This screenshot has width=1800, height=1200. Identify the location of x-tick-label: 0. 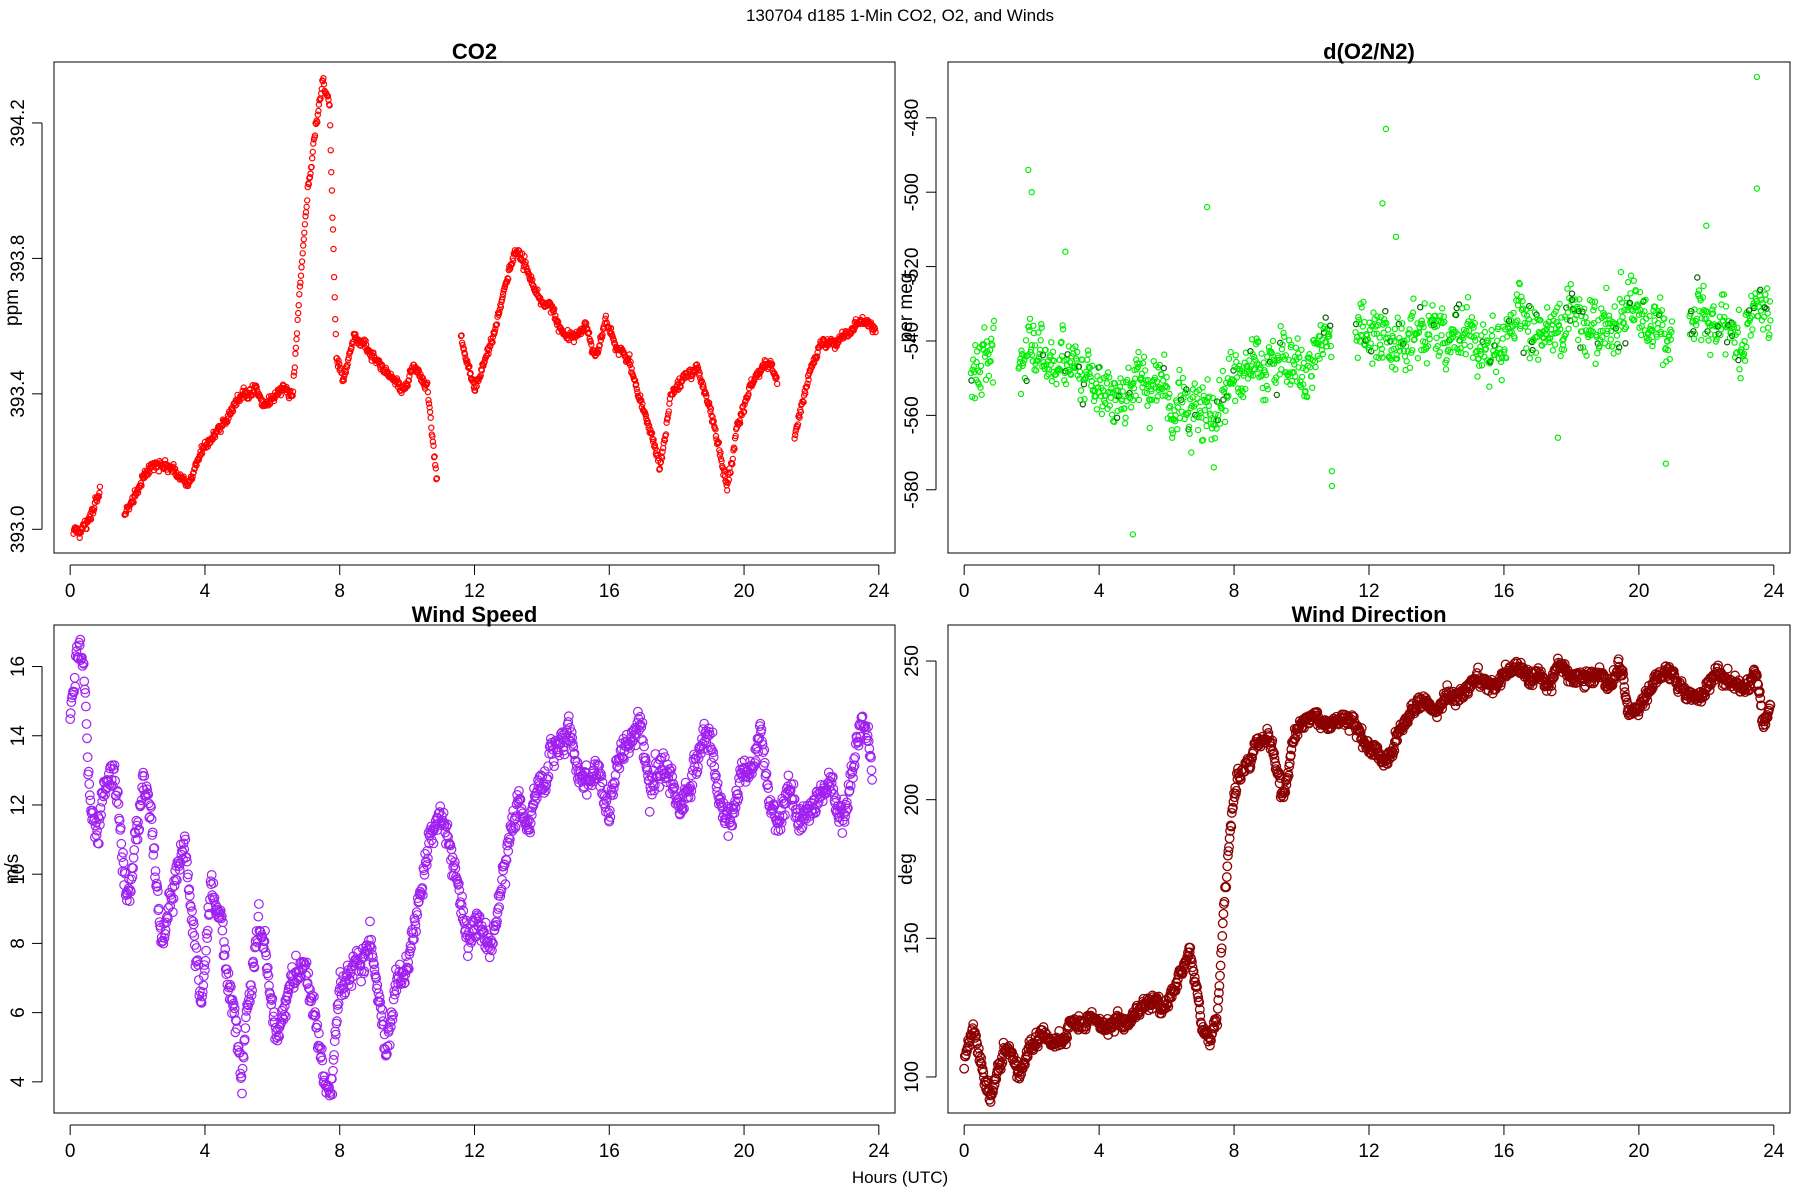
(964, 1151).